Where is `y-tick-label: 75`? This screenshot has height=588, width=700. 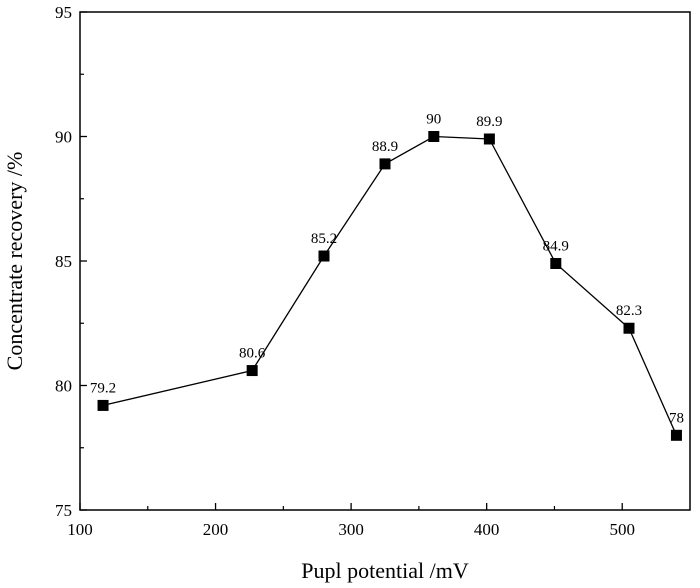 y-tick-label: 75 is located at coordinates (63, 510).